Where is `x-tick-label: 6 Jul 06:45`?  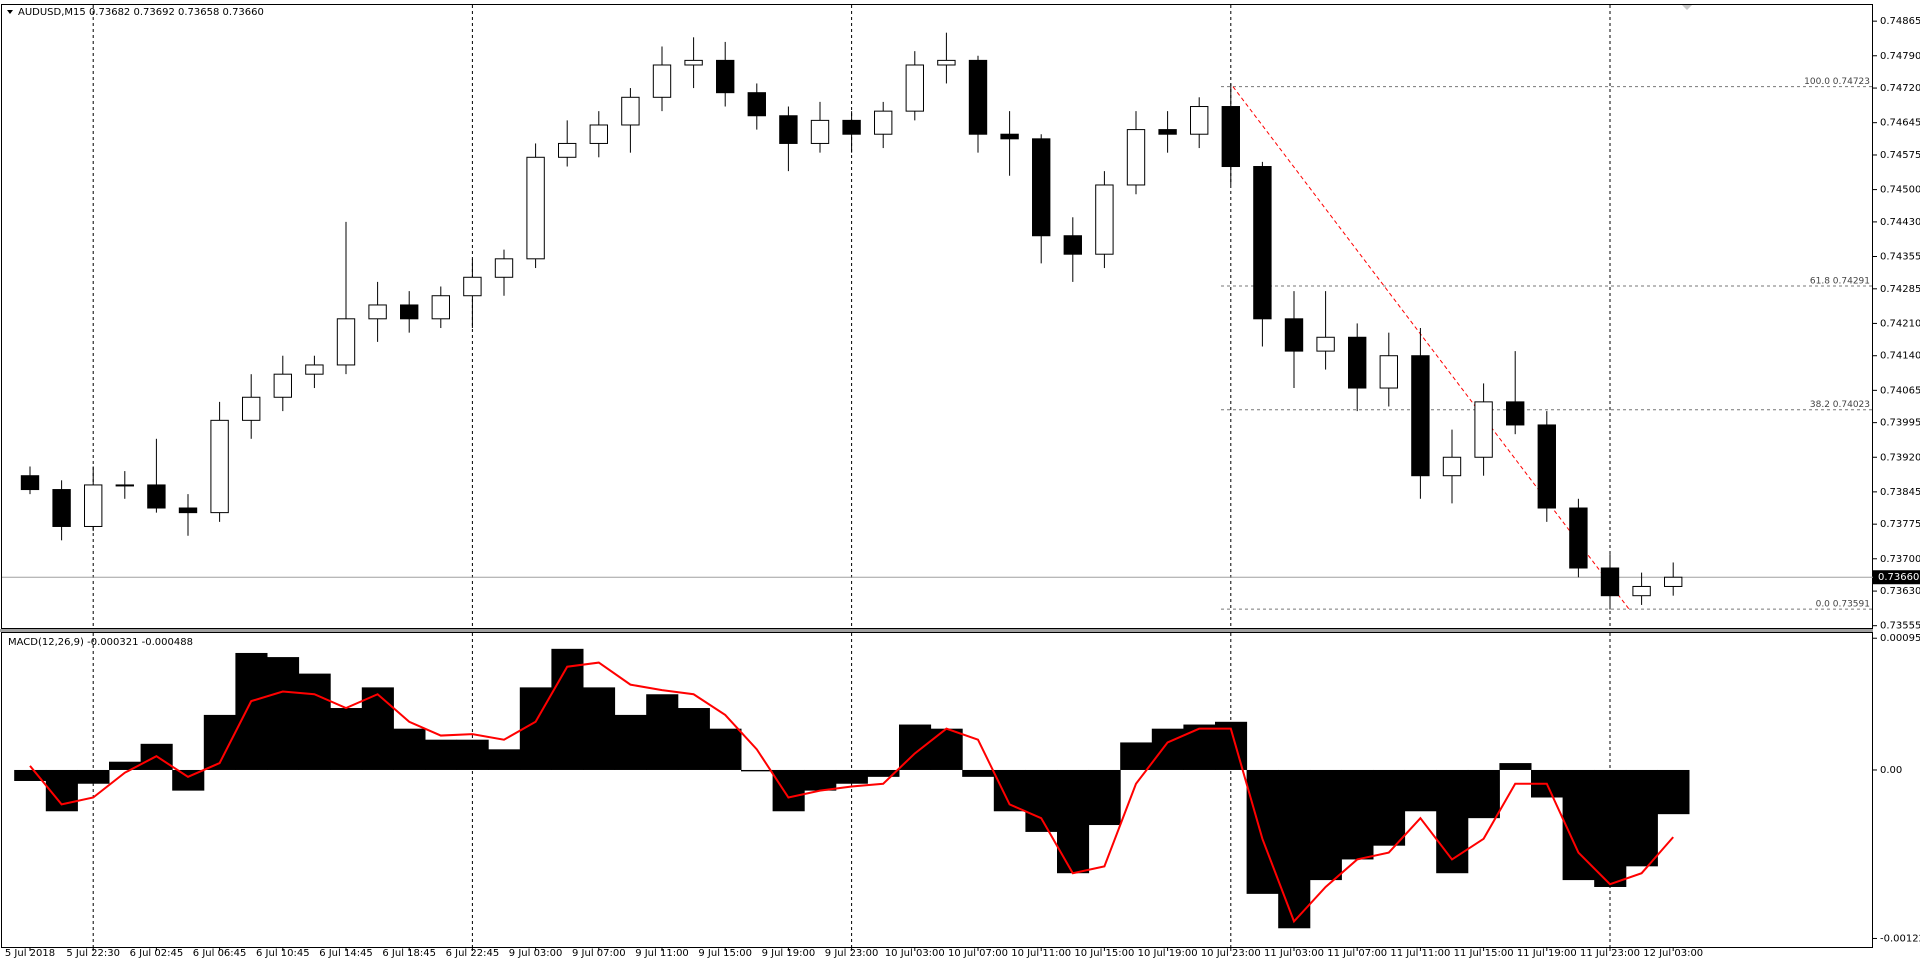 x-tick-label: 6 Jul 06:45 is located at coordinates (220, 953).